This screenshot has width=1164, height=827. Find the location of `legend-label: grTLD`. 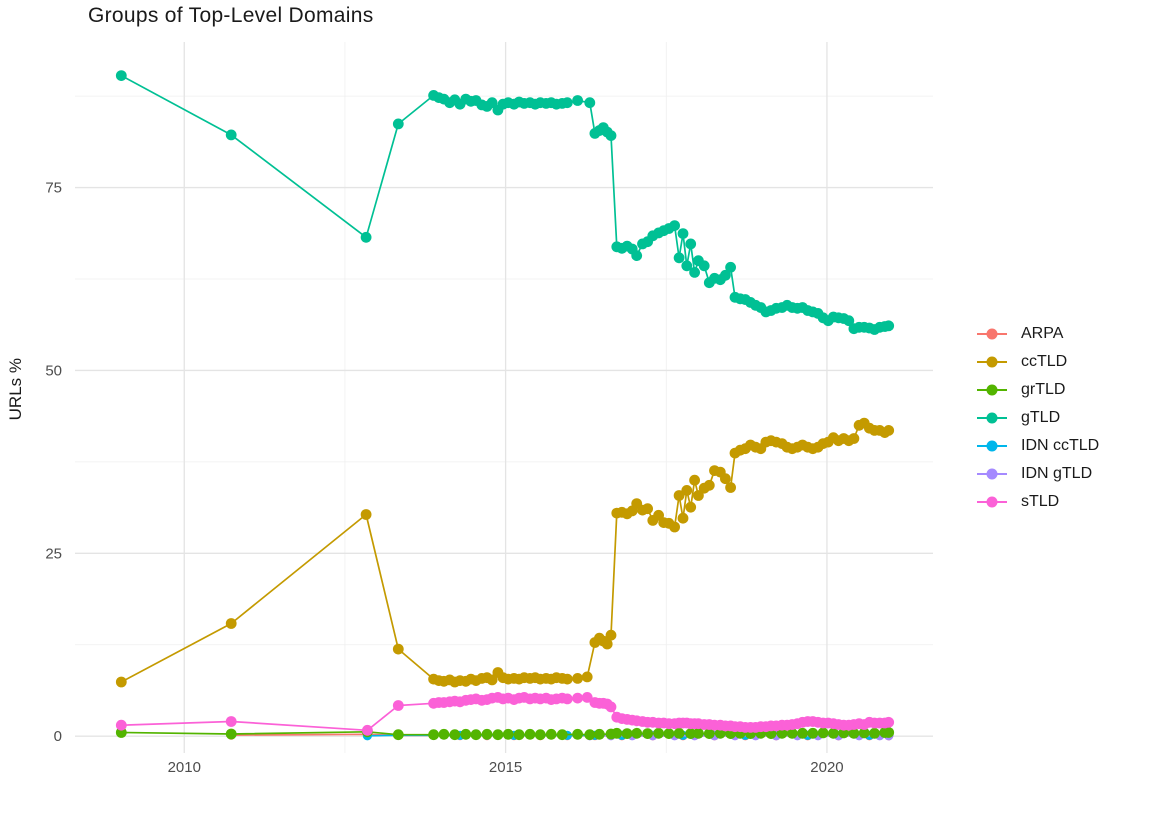

legend-label: grTLD is located at coordinates (1043, 389).